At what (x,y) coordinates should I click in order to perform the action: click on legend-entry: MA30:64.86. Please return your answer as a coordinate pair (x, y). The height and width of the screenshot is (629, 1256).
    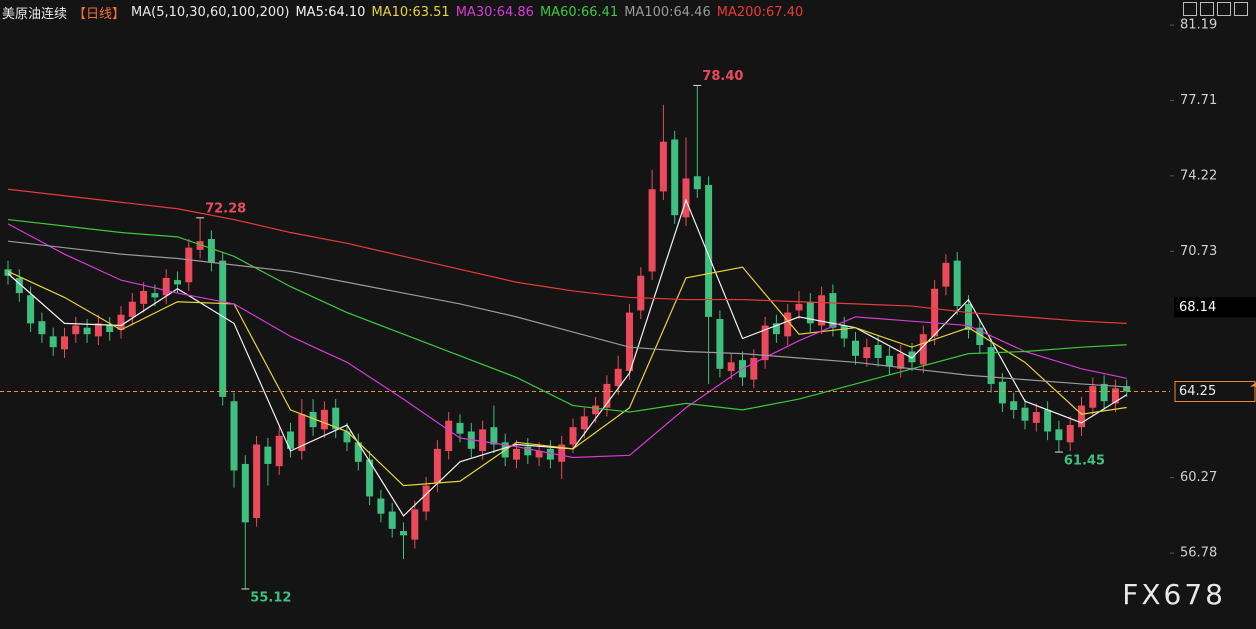
    Looking at the image, I should click on (494, 12).